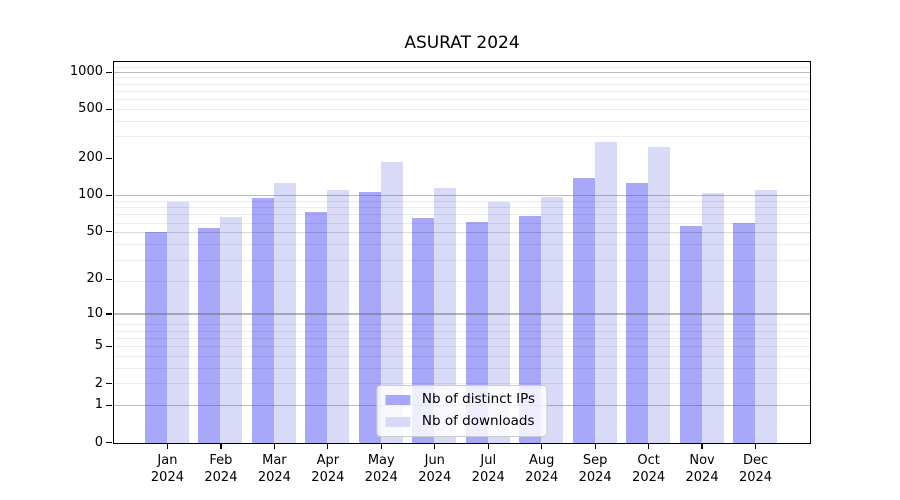  What do you see at coordinates (462, 43) in the screenshot?
I see `chart-title: ASURAT 2024` at bounding box center [462, 43].